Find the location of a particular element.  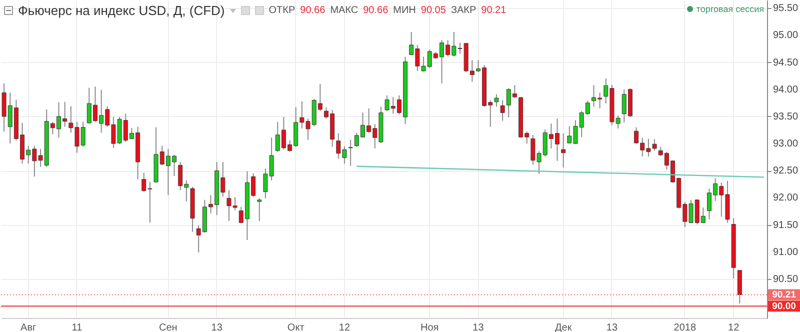

x-tick-label: Сен is located at coordinates (168, 327).